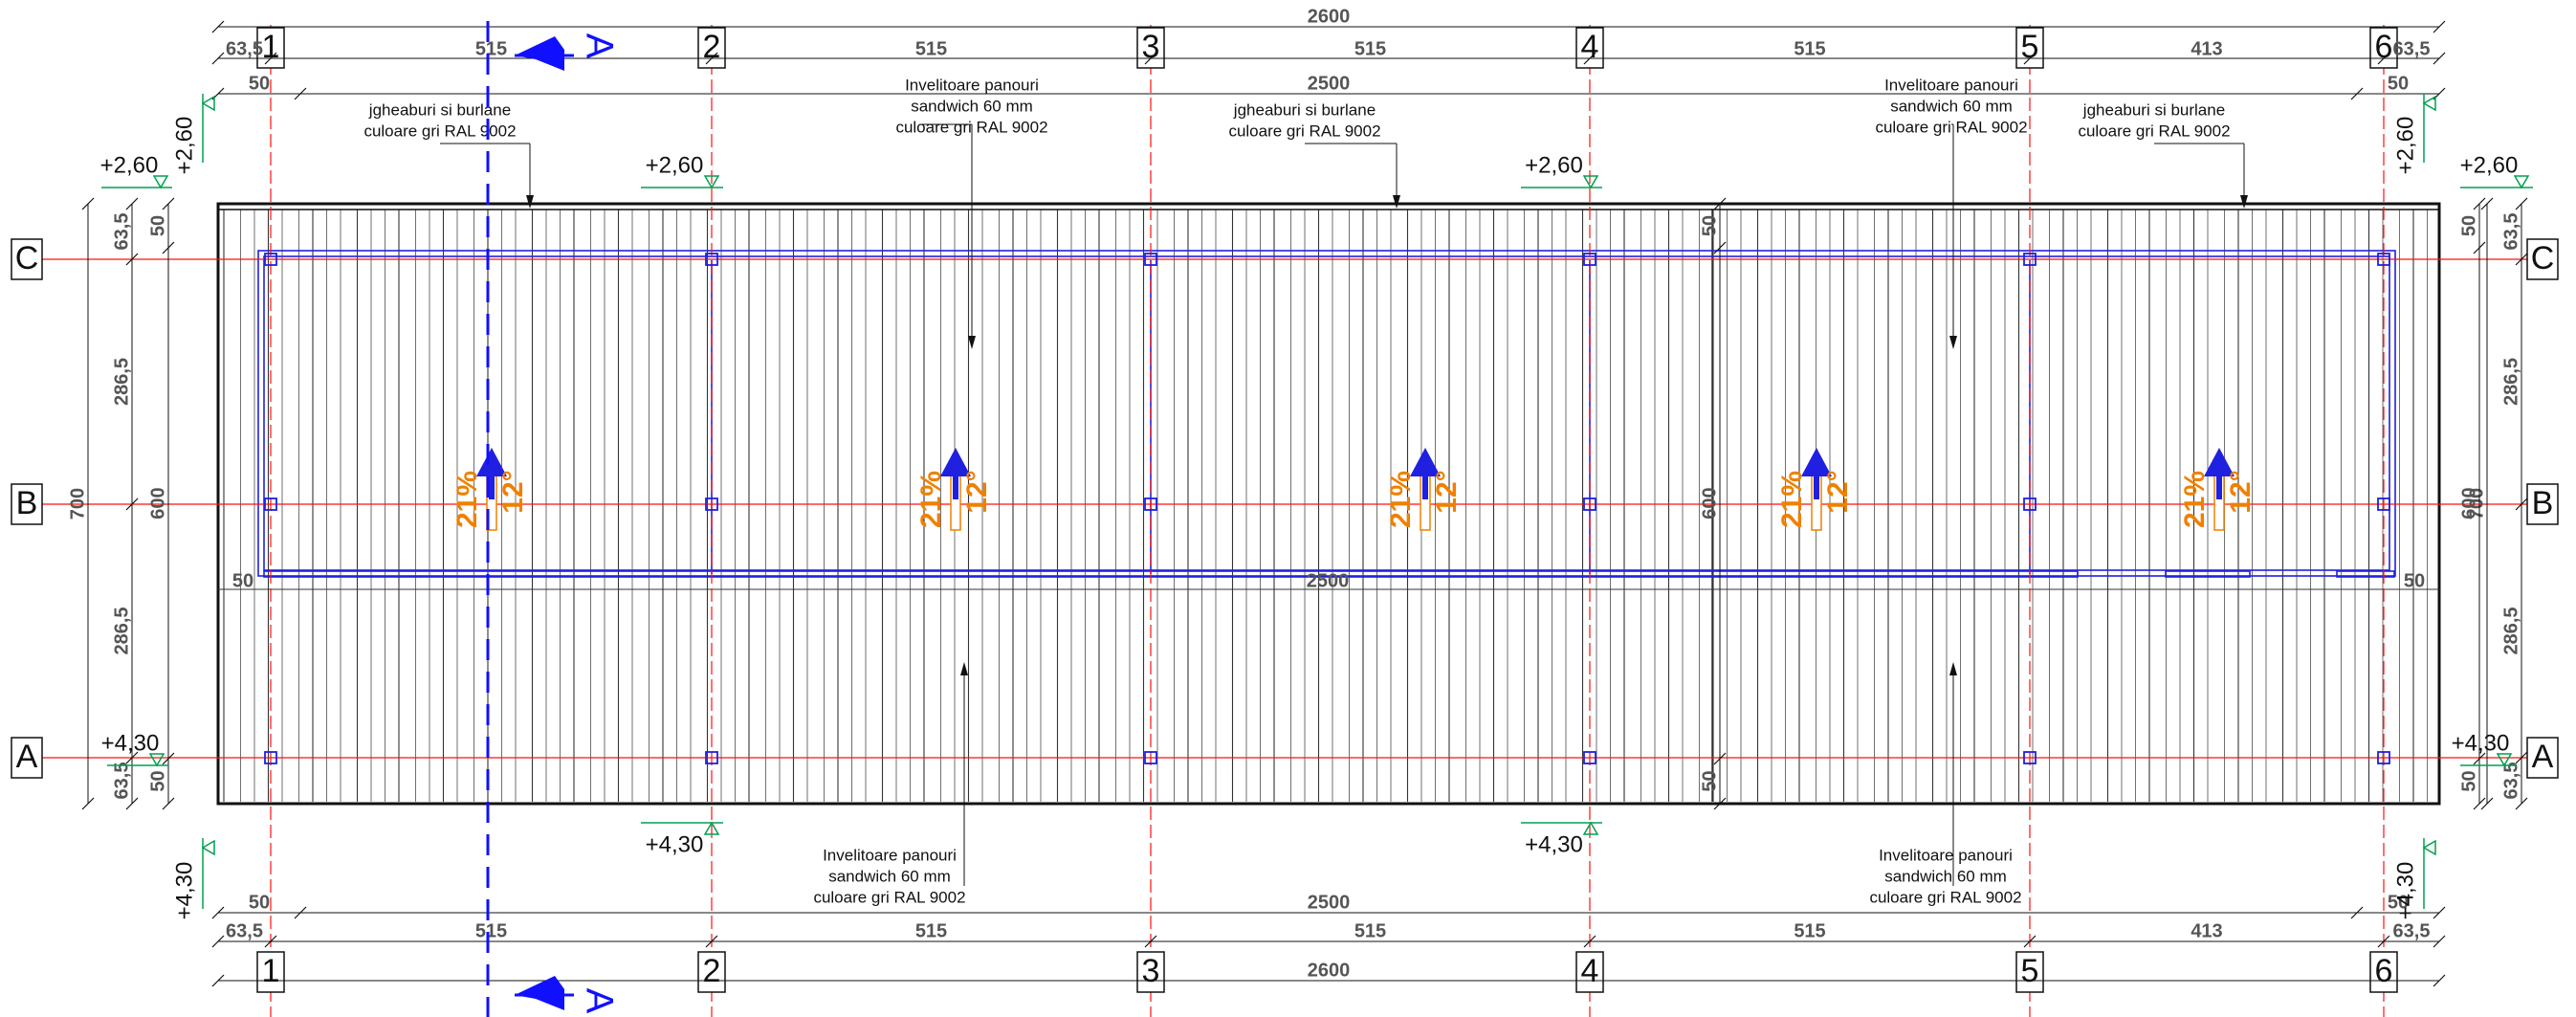  Describe the element at coordinates (1590, 47) in the screenshot. I see `axis-label-x: 4` at that location.